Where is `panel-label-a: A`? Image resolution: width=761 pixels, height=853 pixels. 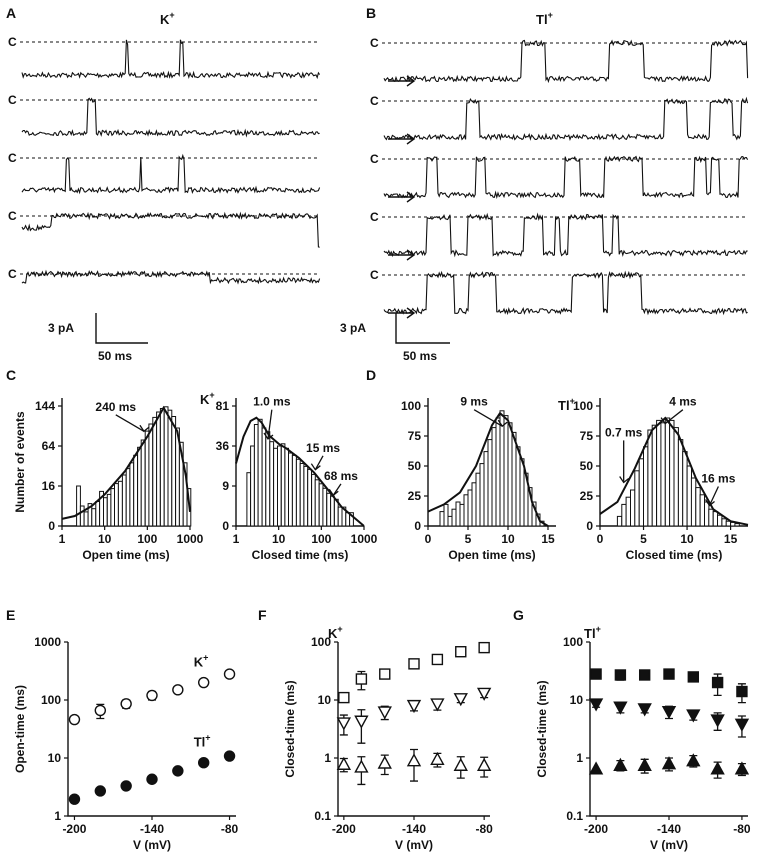
panel-label-a: A is located at coordinates (11, 13).